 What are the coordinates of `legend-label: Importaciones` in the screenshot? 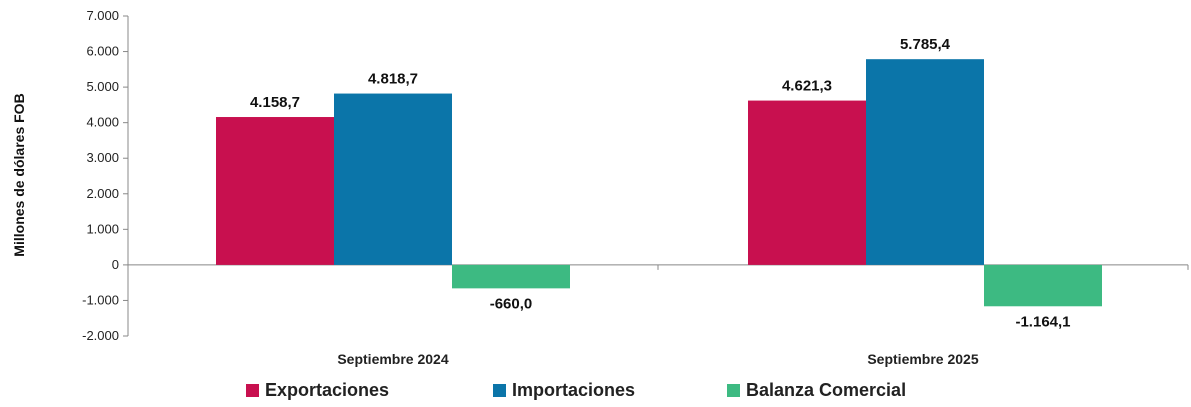 It's located at (574, 390).